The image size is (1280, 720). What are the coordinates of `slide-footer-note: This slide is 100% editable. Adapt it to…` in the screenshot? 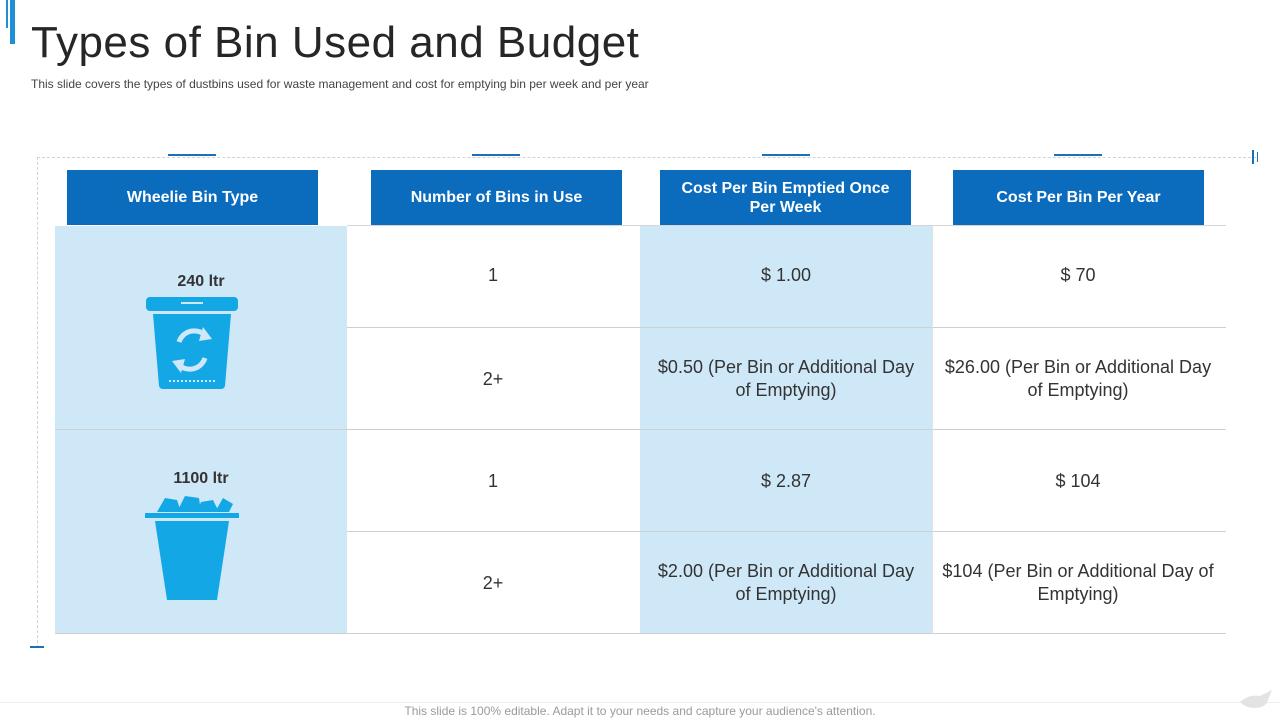 It's located at (640, 711).